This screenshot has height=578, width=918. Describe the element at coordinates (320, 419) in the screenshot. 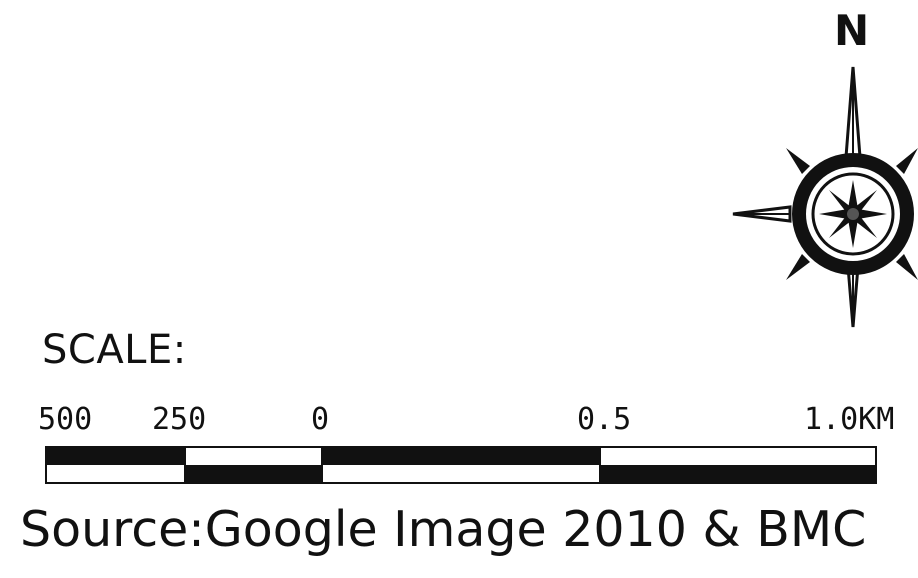

I see `scale-tick-label: 0` at that location.